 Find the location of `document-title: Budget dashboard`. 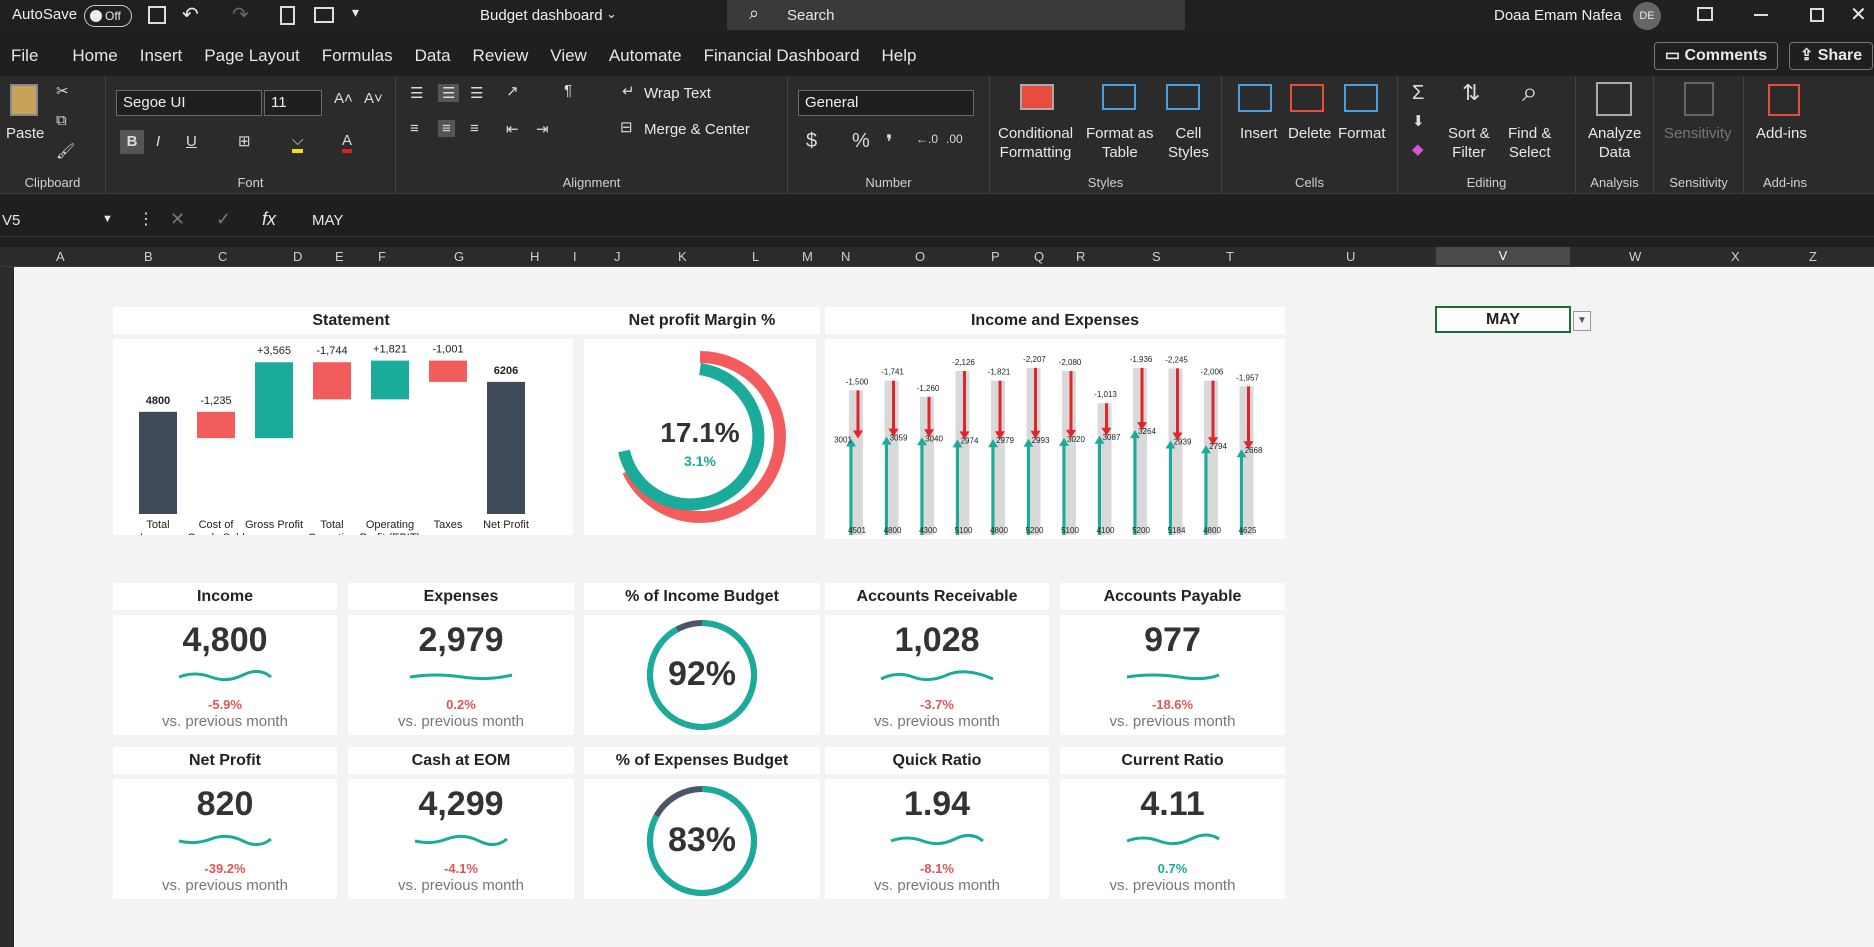

document-title: Budget dashboard is located at coordinates (541, 15).